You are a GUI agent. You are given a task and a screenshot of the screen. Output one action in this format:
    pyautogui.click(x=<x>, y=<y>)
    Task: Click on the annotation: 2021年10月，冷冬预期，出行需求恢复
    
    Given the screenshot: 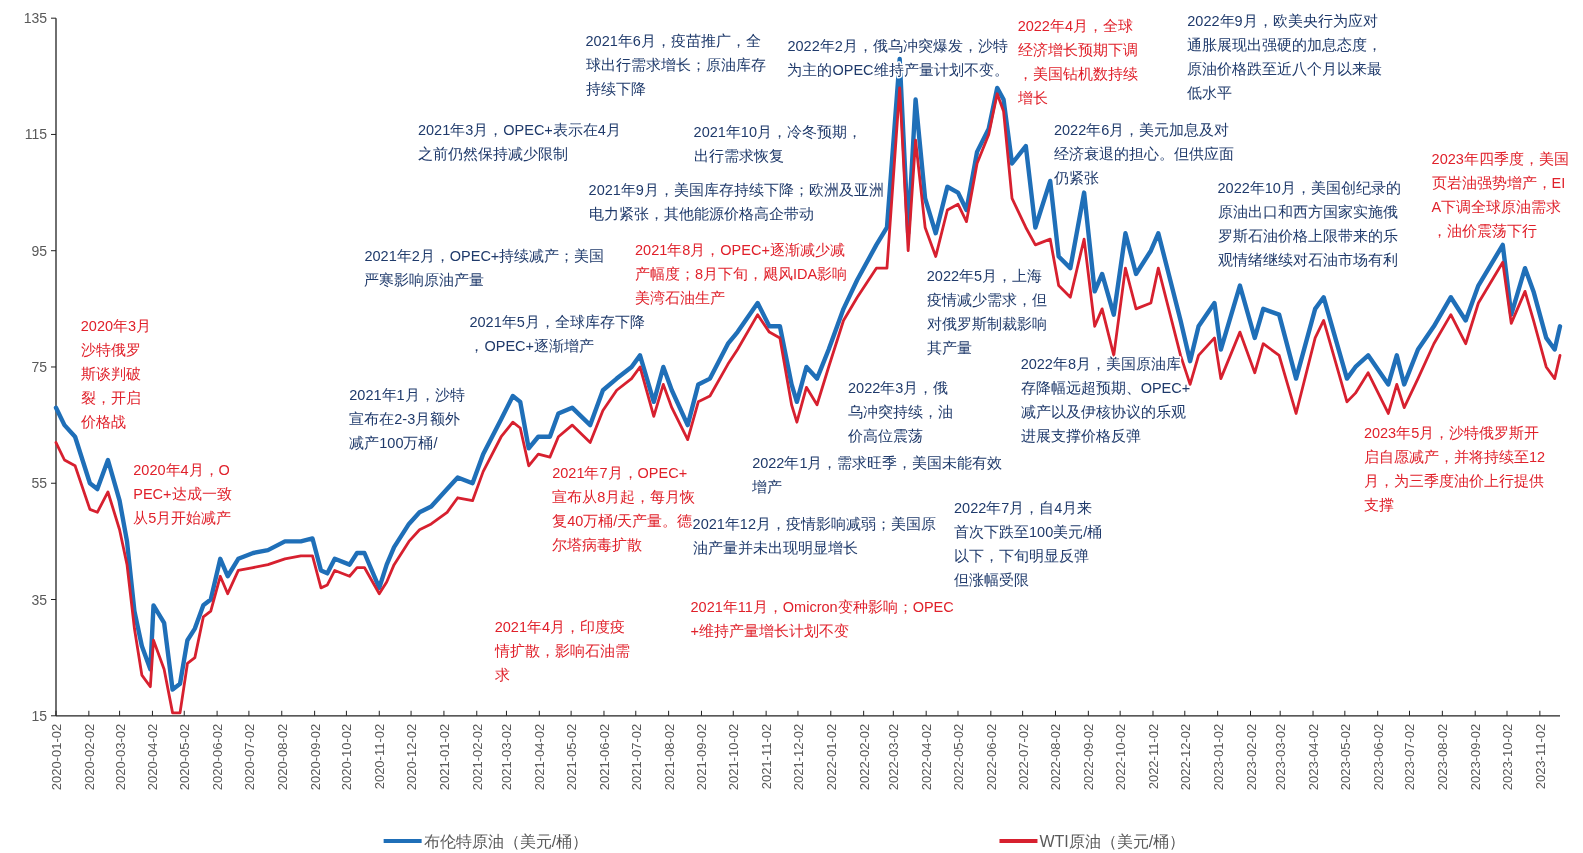 What is the action you would take?
    pyautogui.click(x=777, y=144)
    